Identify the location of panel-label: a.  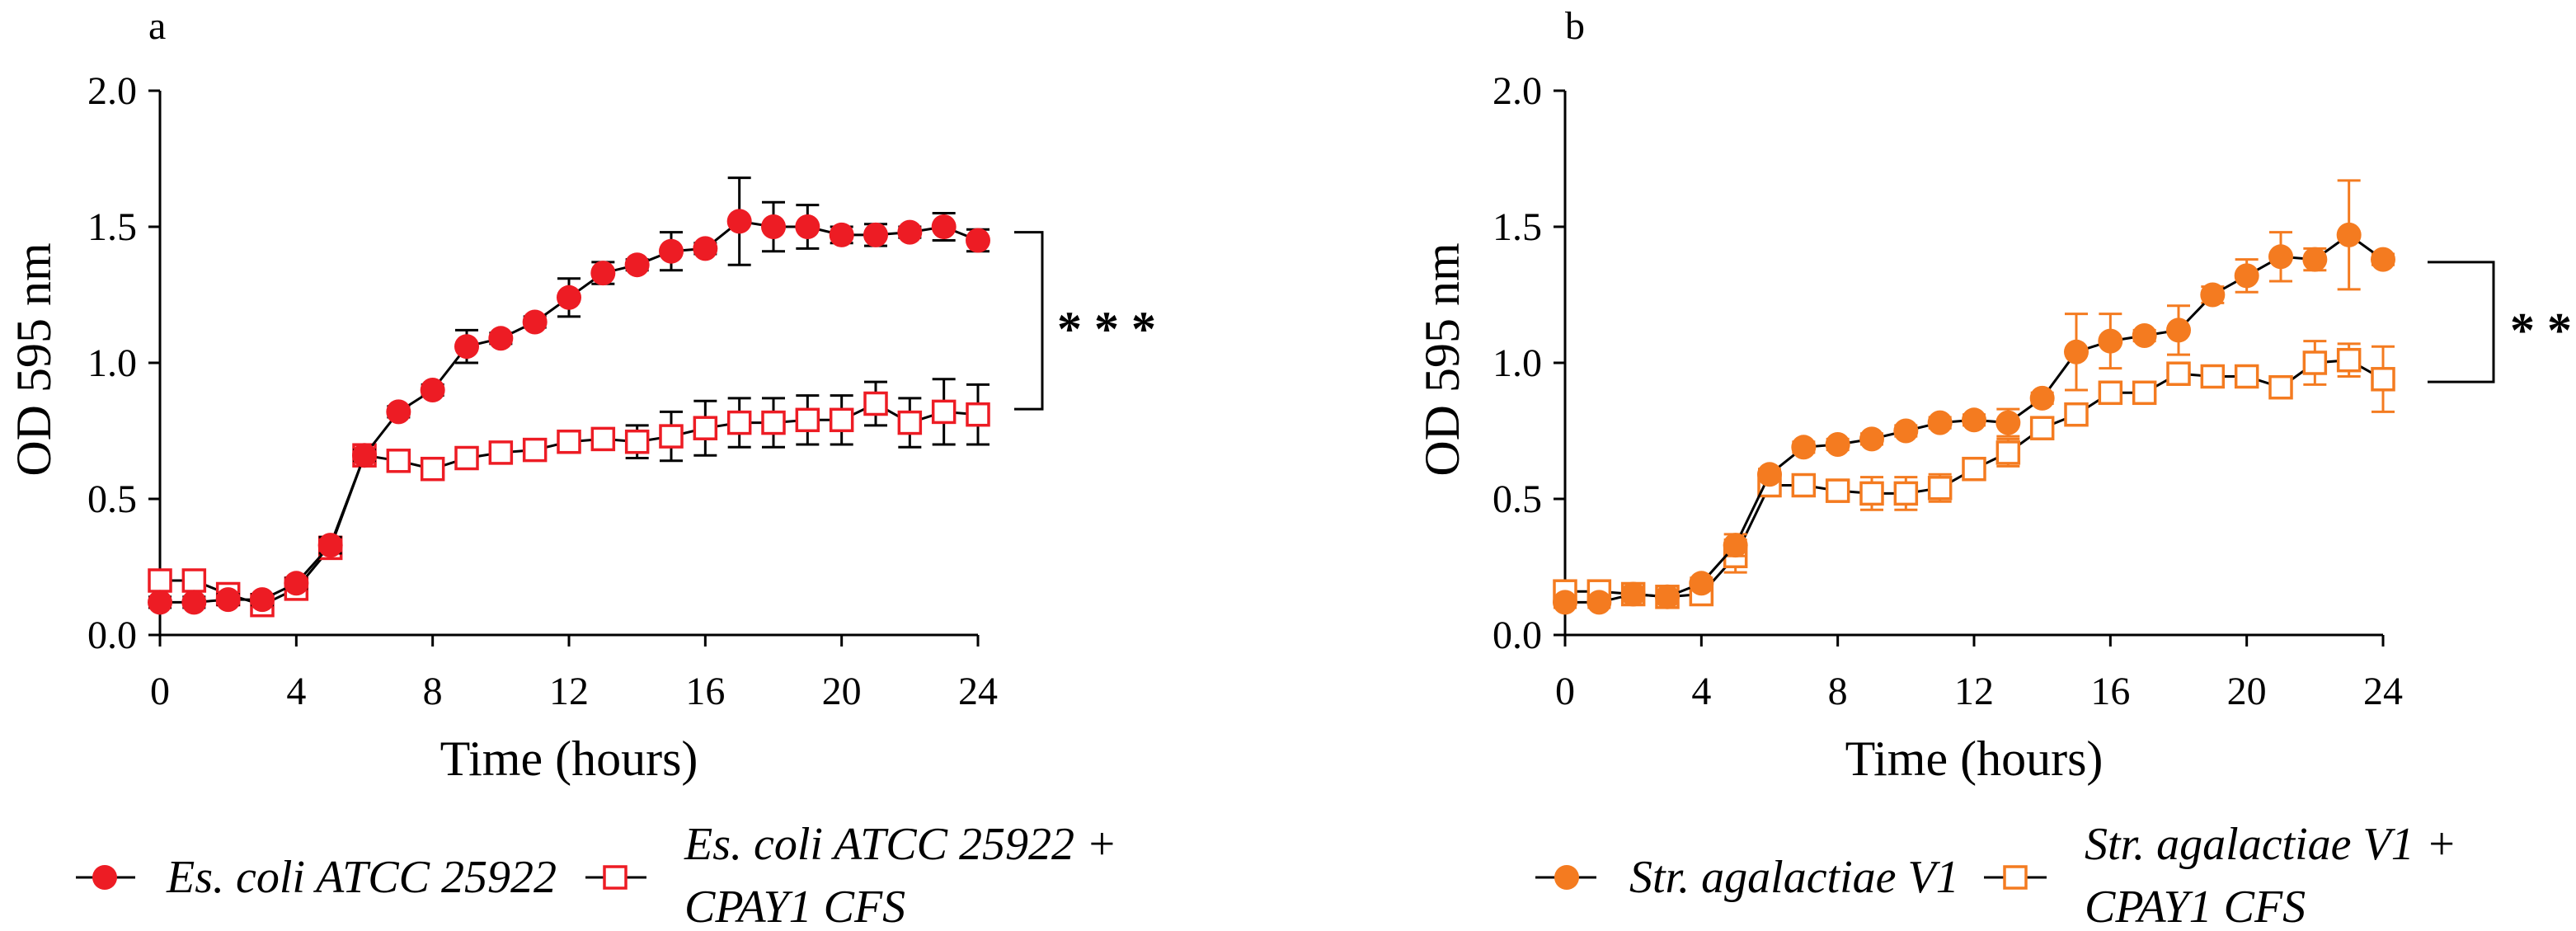
(157, 26).